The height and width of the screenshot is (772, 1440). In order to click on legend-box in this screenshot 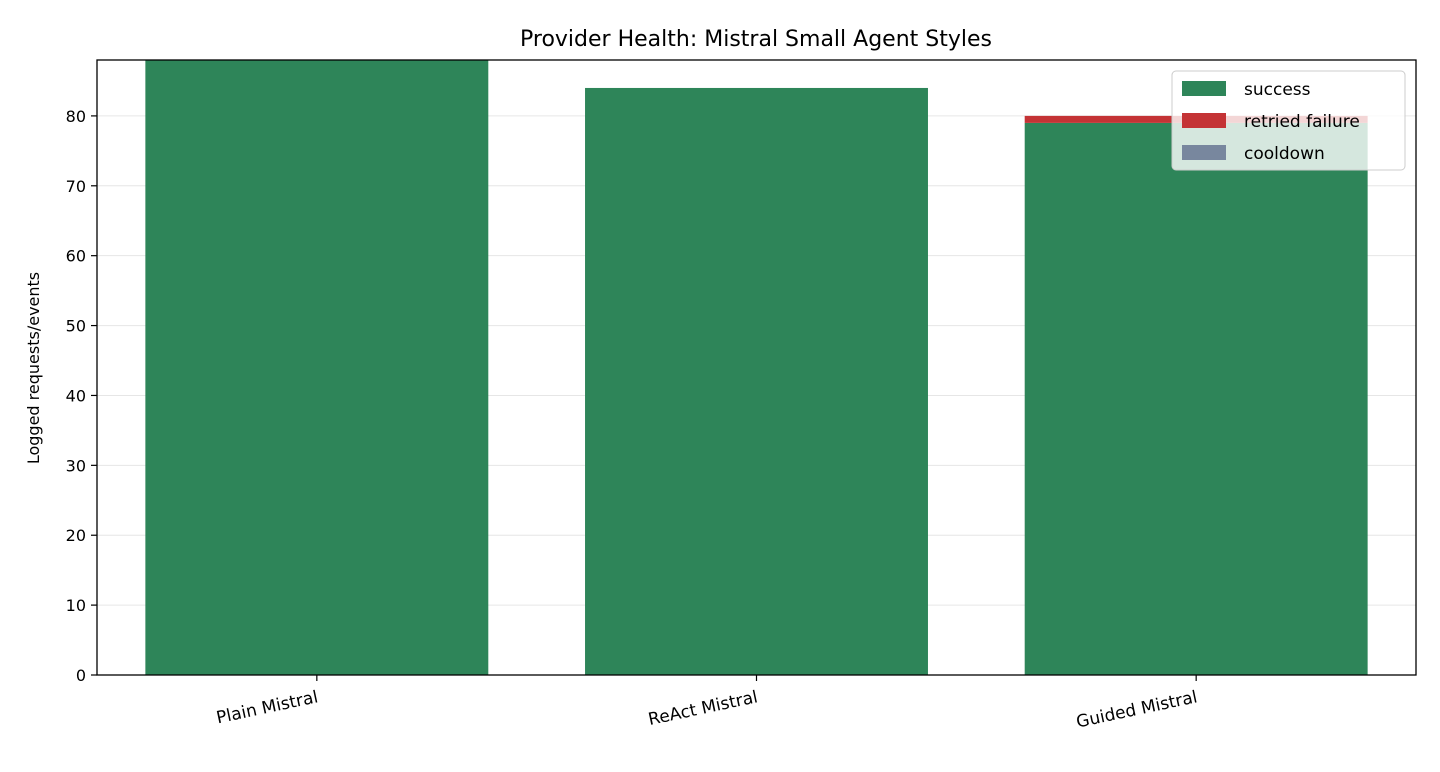, I will do `click(1288, 120)`.